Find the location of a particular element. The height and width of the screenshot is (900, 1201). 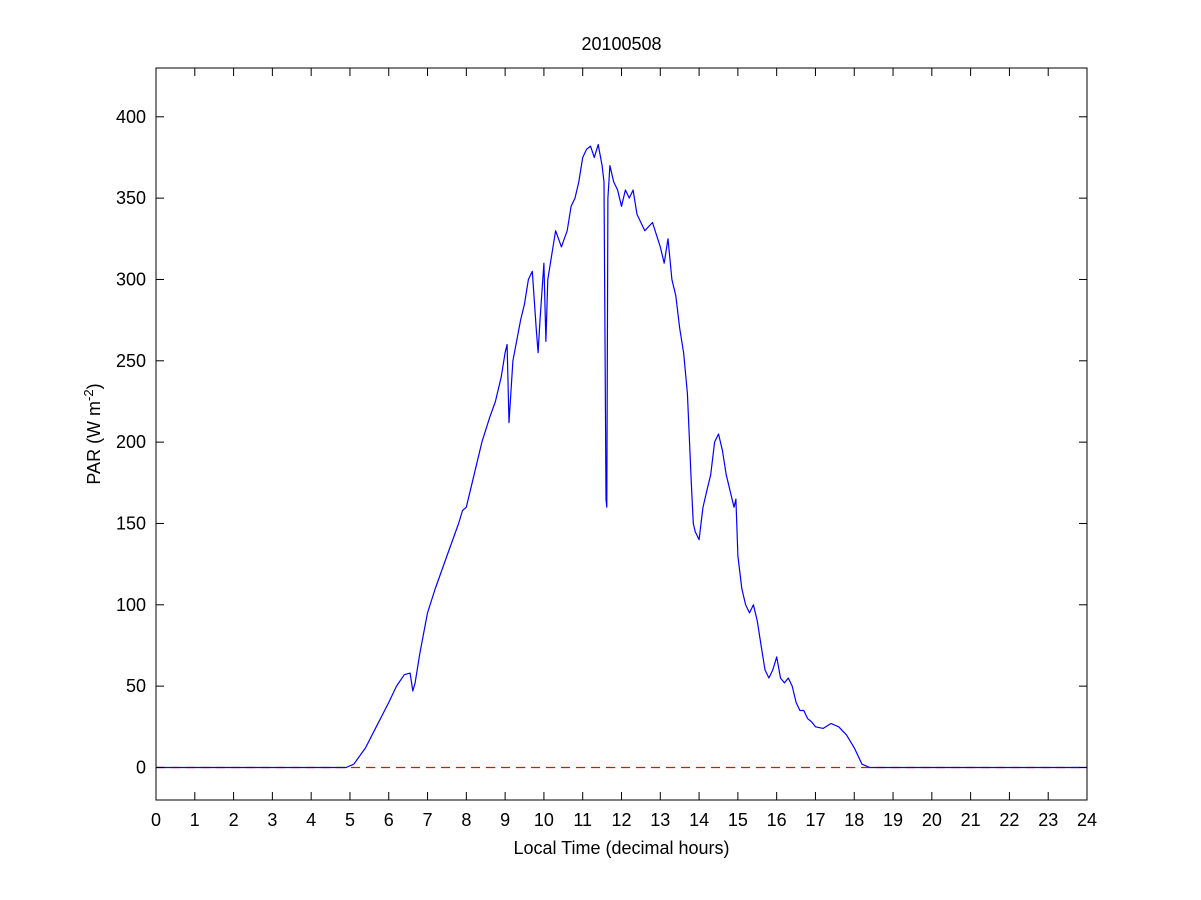

y-tick-label: 50 is located at coordinates (136, 686).